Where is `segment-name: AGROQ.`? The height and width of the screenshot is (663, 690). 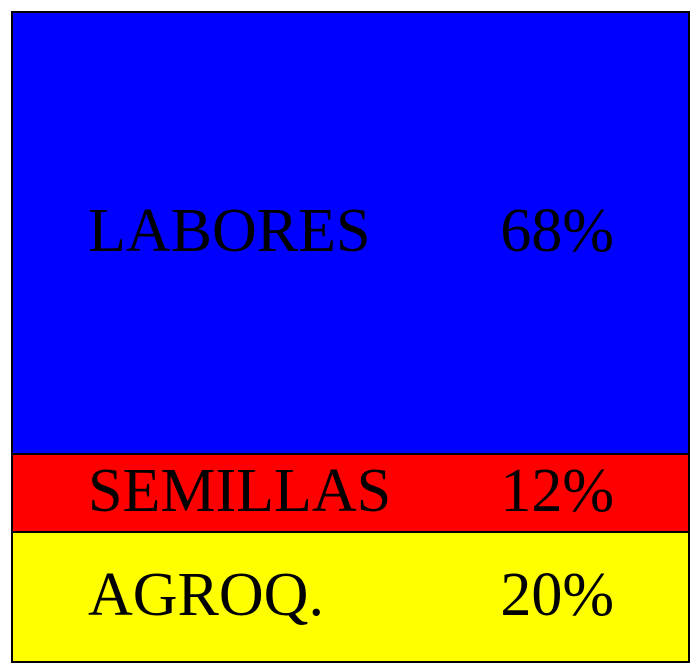
segment-name: AGROQ. is located at coordinates (206, 595).